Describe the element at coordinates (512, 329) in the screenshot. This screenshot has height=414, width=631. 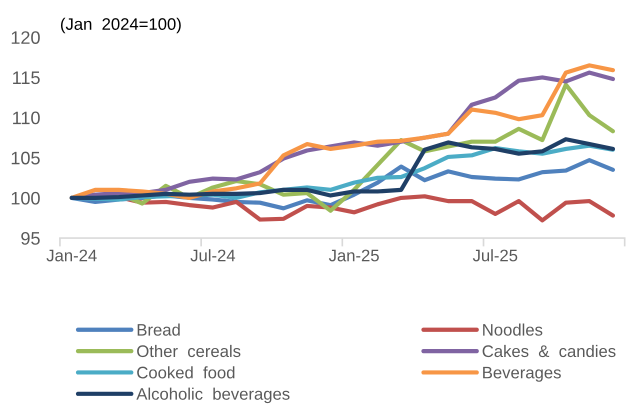
I see `legend-label: Noodles` at that location.